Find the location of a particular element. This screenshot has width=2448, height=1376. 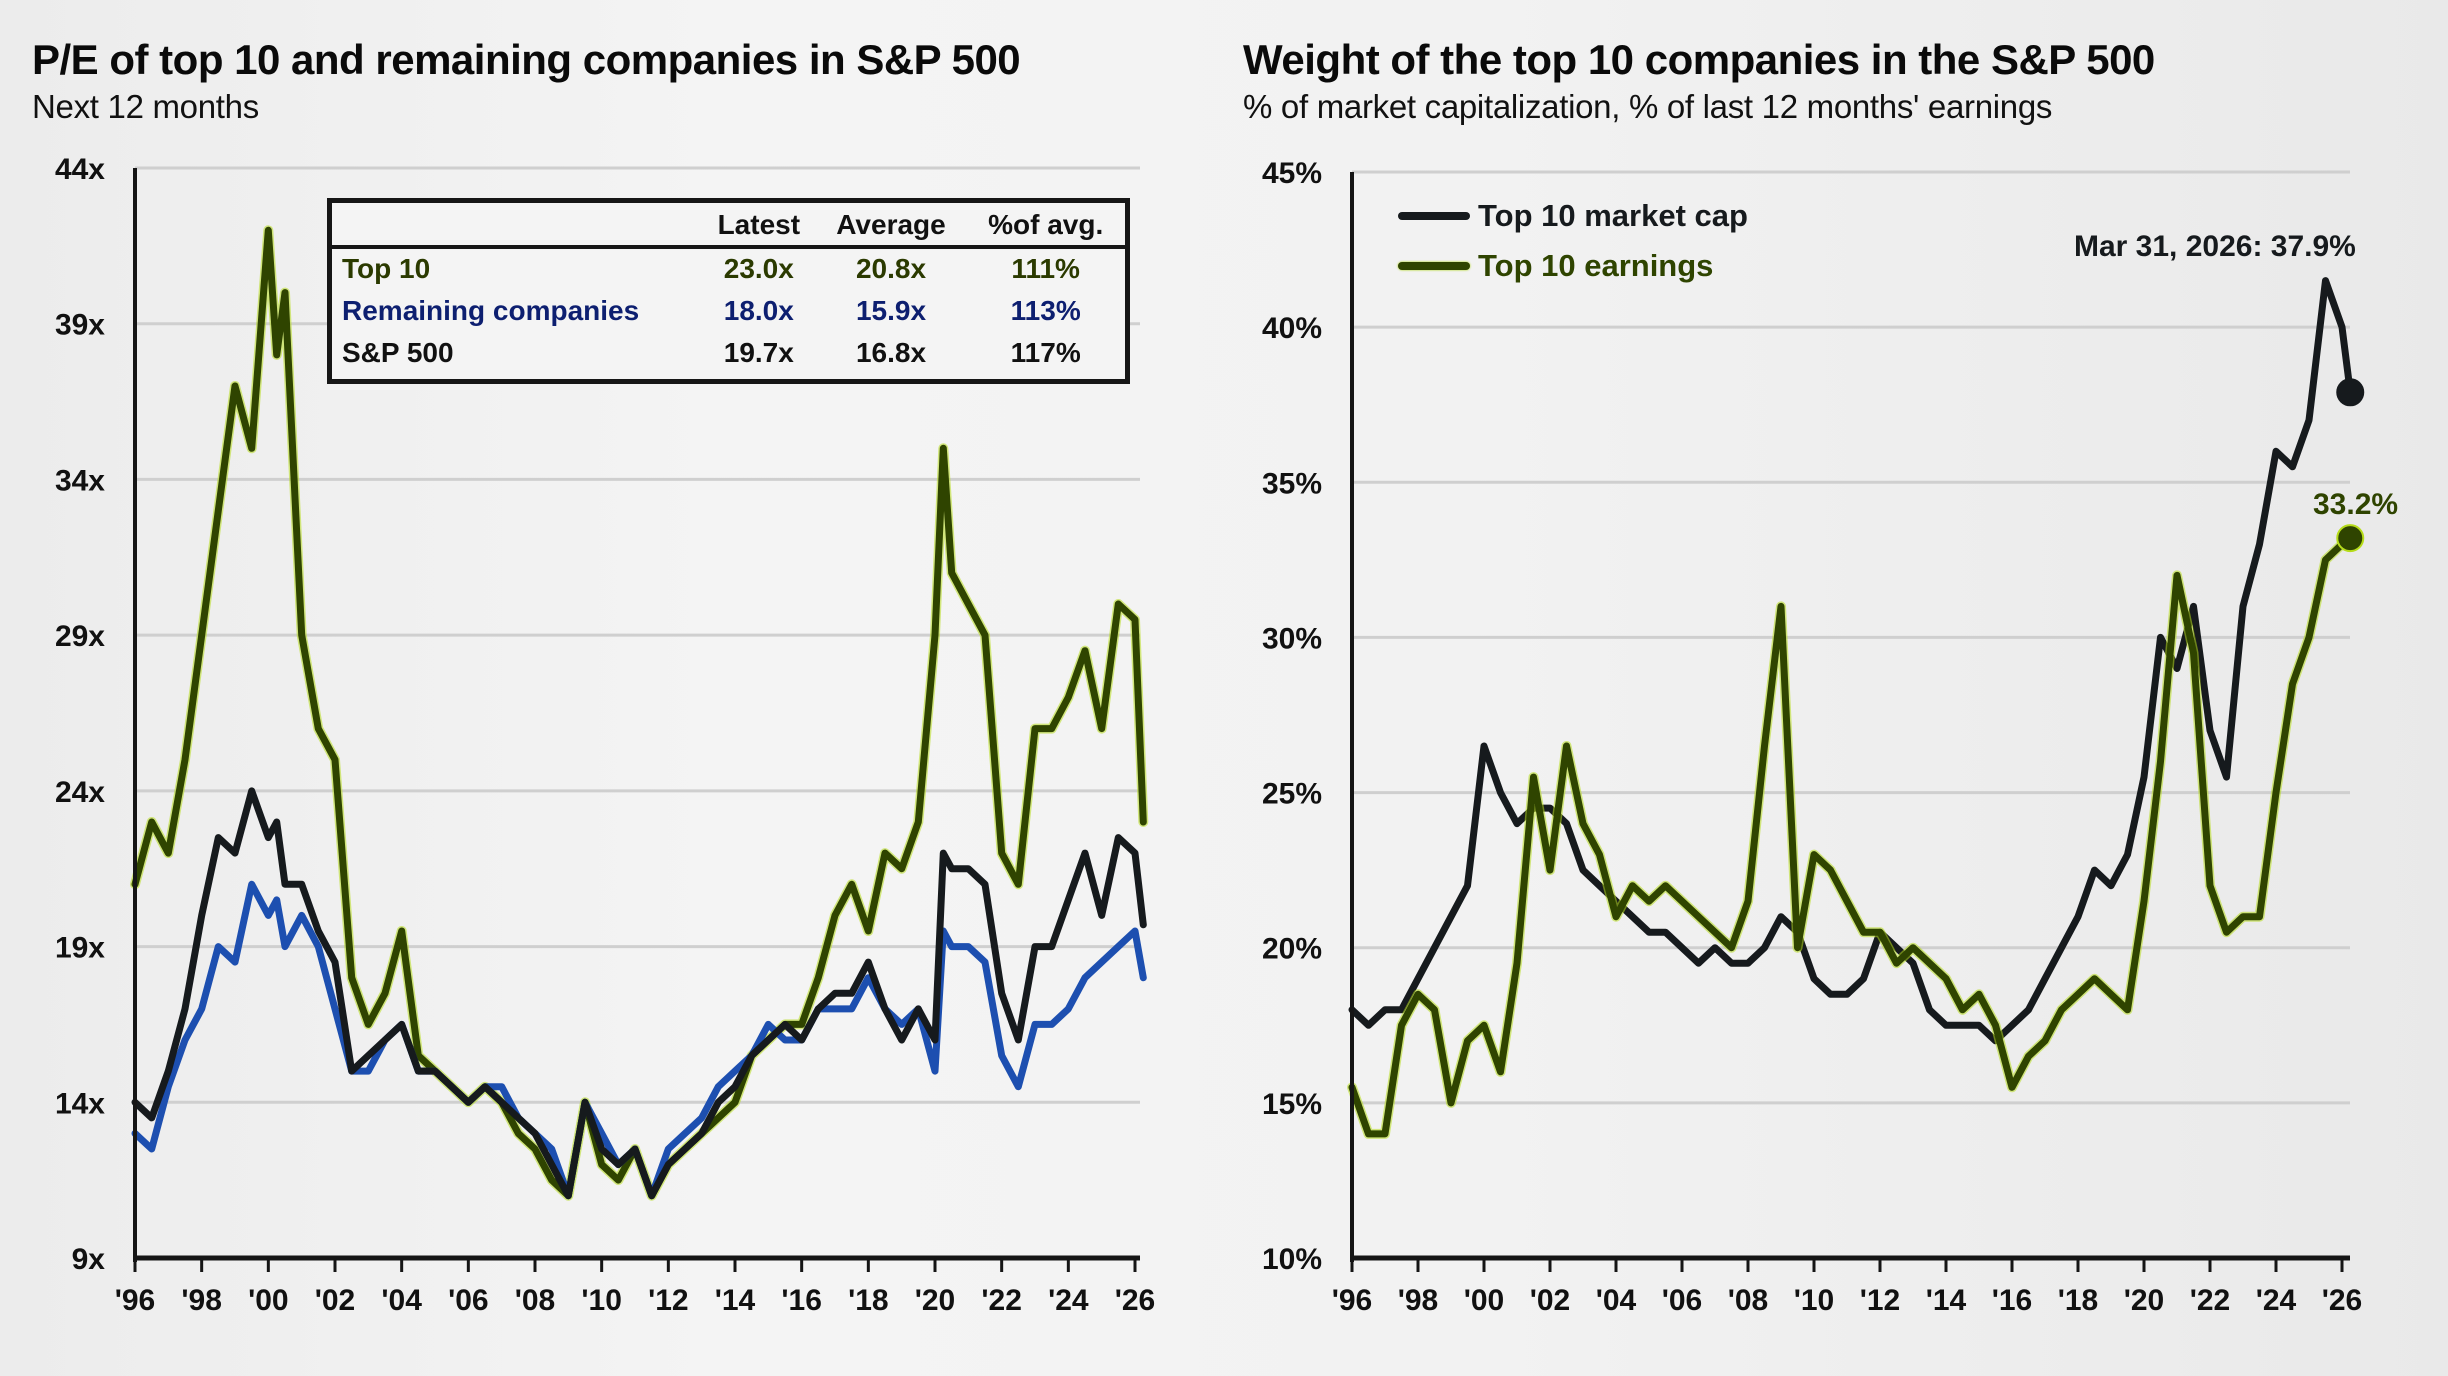

row-name: Remaining companies is located at coordinates (491, 310).